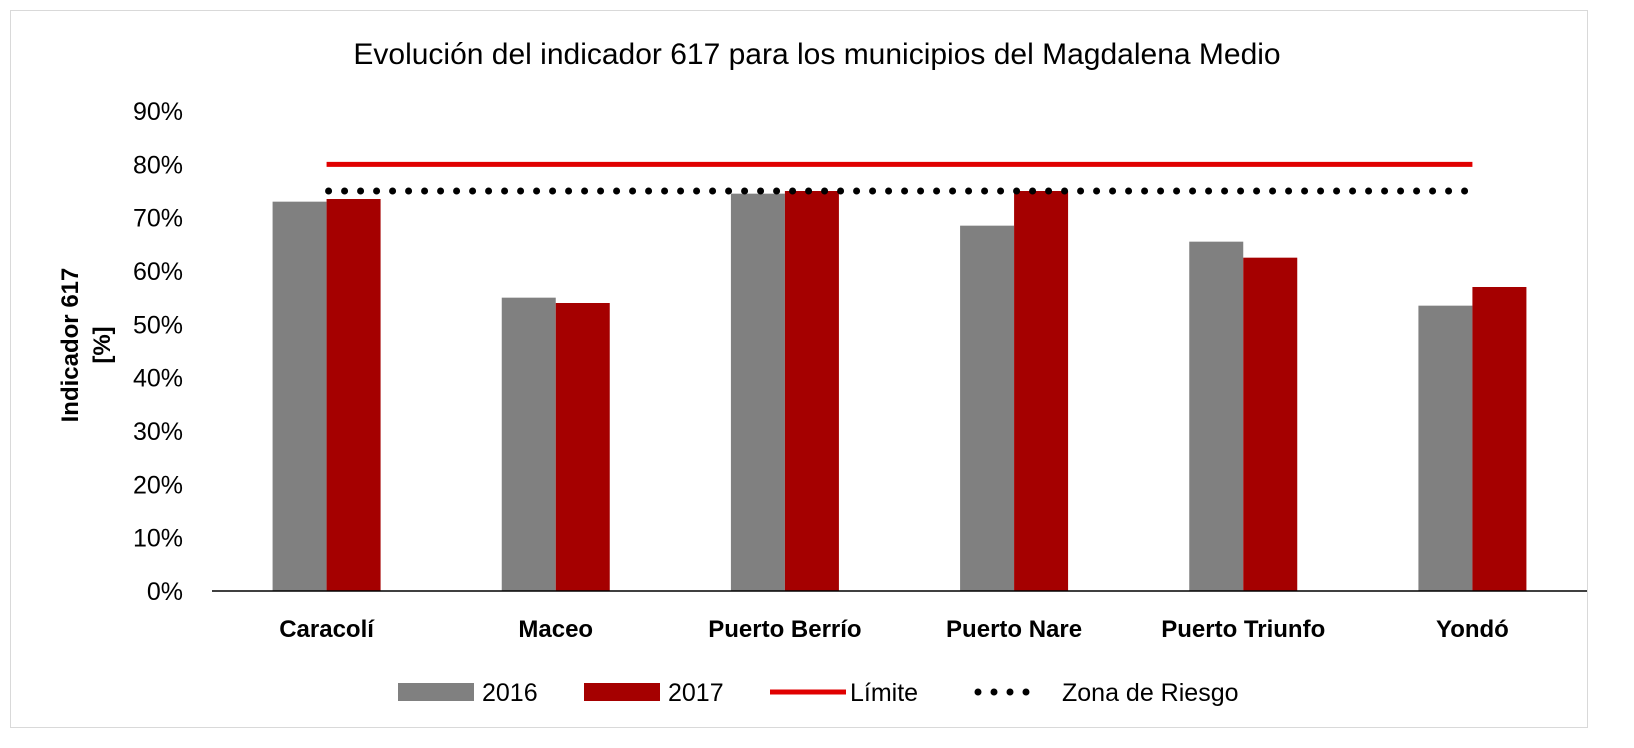 This screenshot has width=1634, height=748. I want to click on y-tick-label: 40%, so click(158, 379).